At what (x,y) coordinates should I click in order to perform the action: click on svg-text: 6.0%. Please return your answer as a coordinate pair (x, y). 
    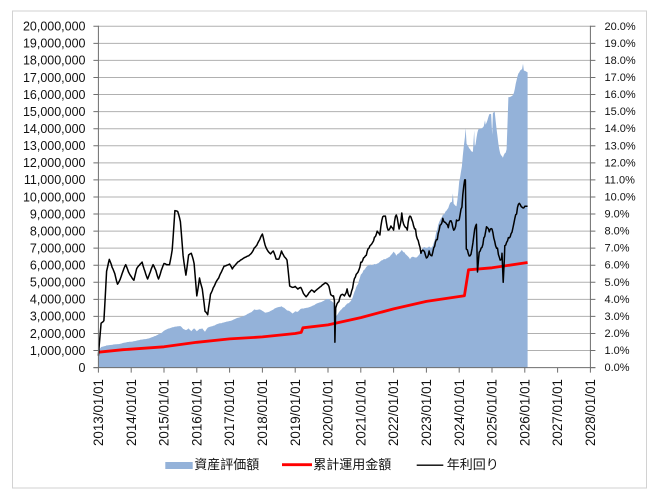
    Looking at the image, I should click on (617, 266).